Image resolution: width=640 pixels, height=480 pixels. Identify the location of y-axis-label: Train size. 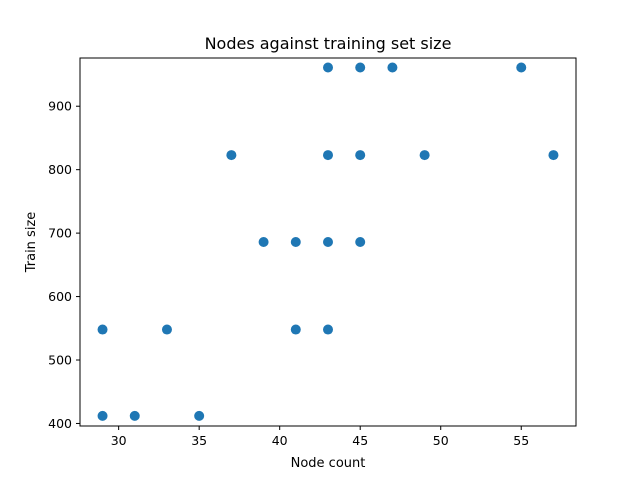
(31, 243).